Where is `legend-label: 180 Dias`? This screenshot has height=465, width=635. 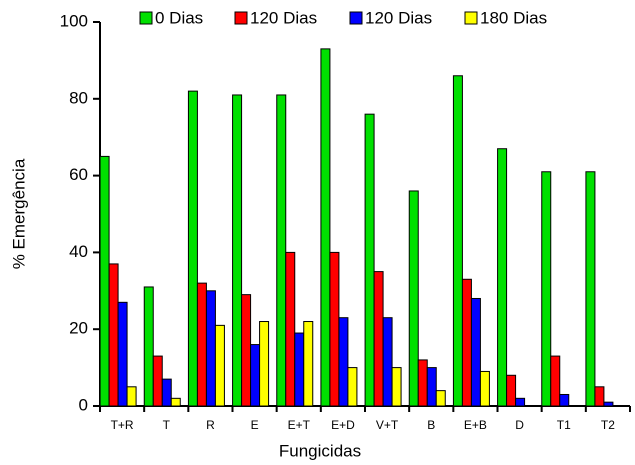
legend-label: 180 Dias is located at coordinates (513, 17).